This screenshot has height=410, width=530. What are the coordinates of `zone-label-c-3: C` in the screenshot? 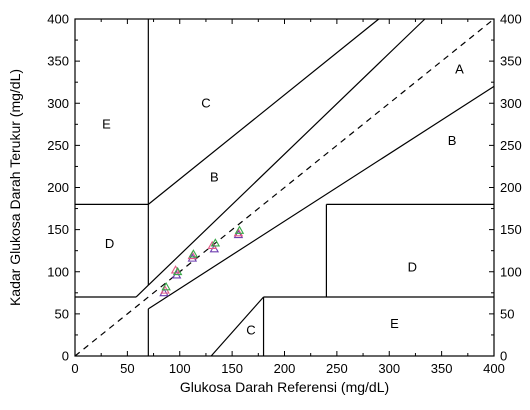 It's located at (205, 102).